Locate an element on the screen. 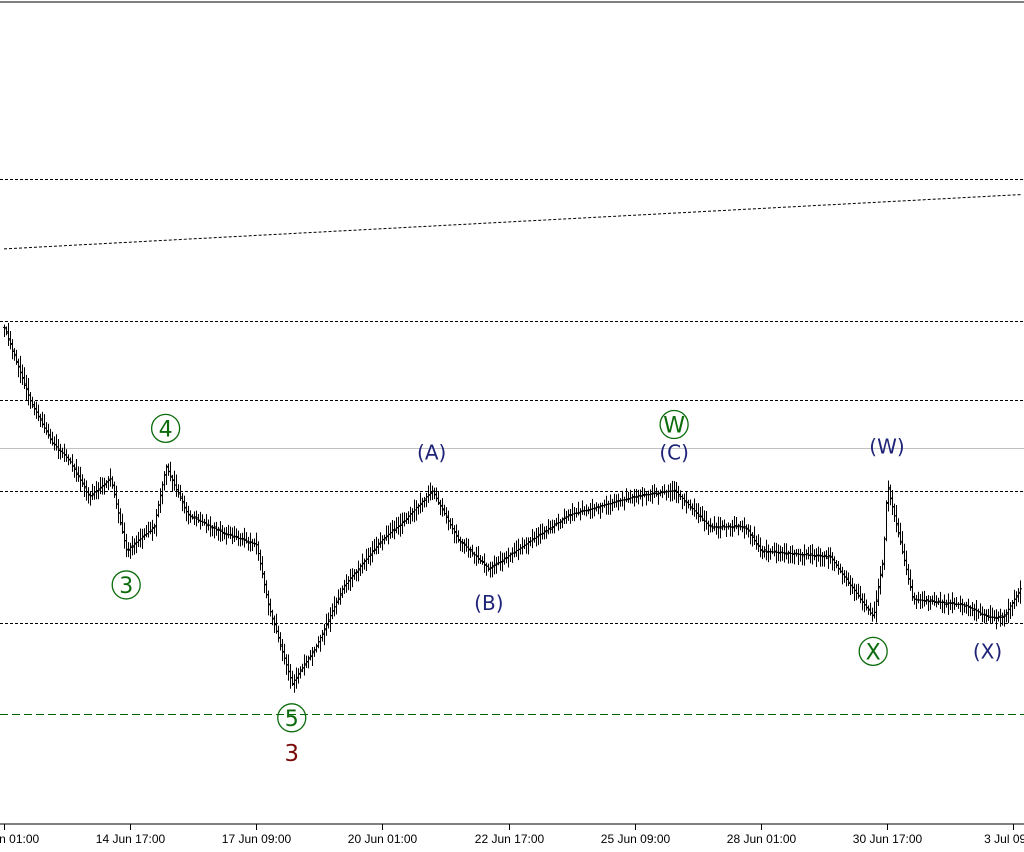  wave-label: (A) is located at coordinates (431, 453).